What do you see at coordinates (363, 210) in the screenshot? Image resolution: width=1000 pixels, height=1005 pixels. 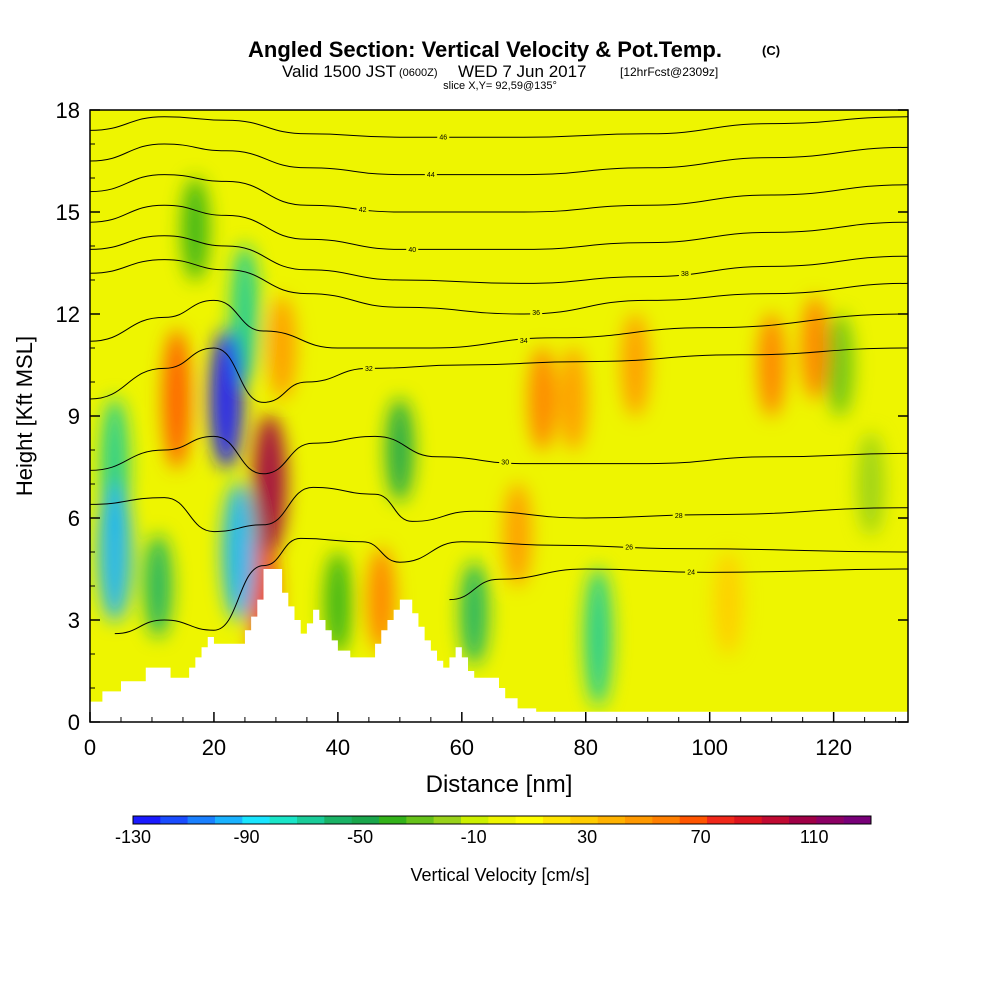 I see `isentrope-label: 42` at bounding box center [363, 210].